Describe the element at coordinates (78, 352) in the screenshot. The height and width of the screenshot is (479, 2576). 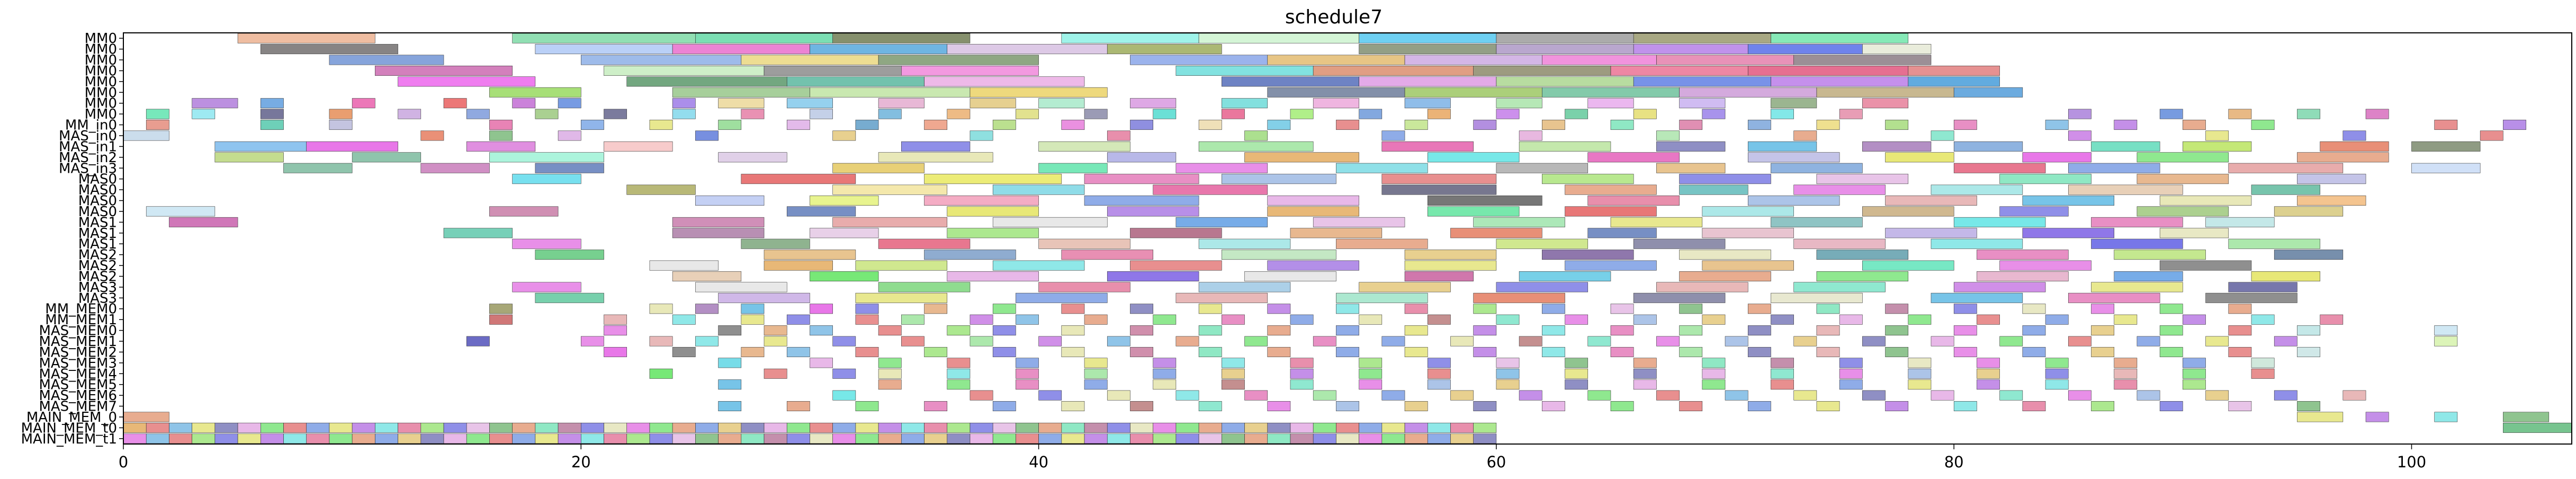
I see `y-tick-label: MAS_MEM2` at that location.